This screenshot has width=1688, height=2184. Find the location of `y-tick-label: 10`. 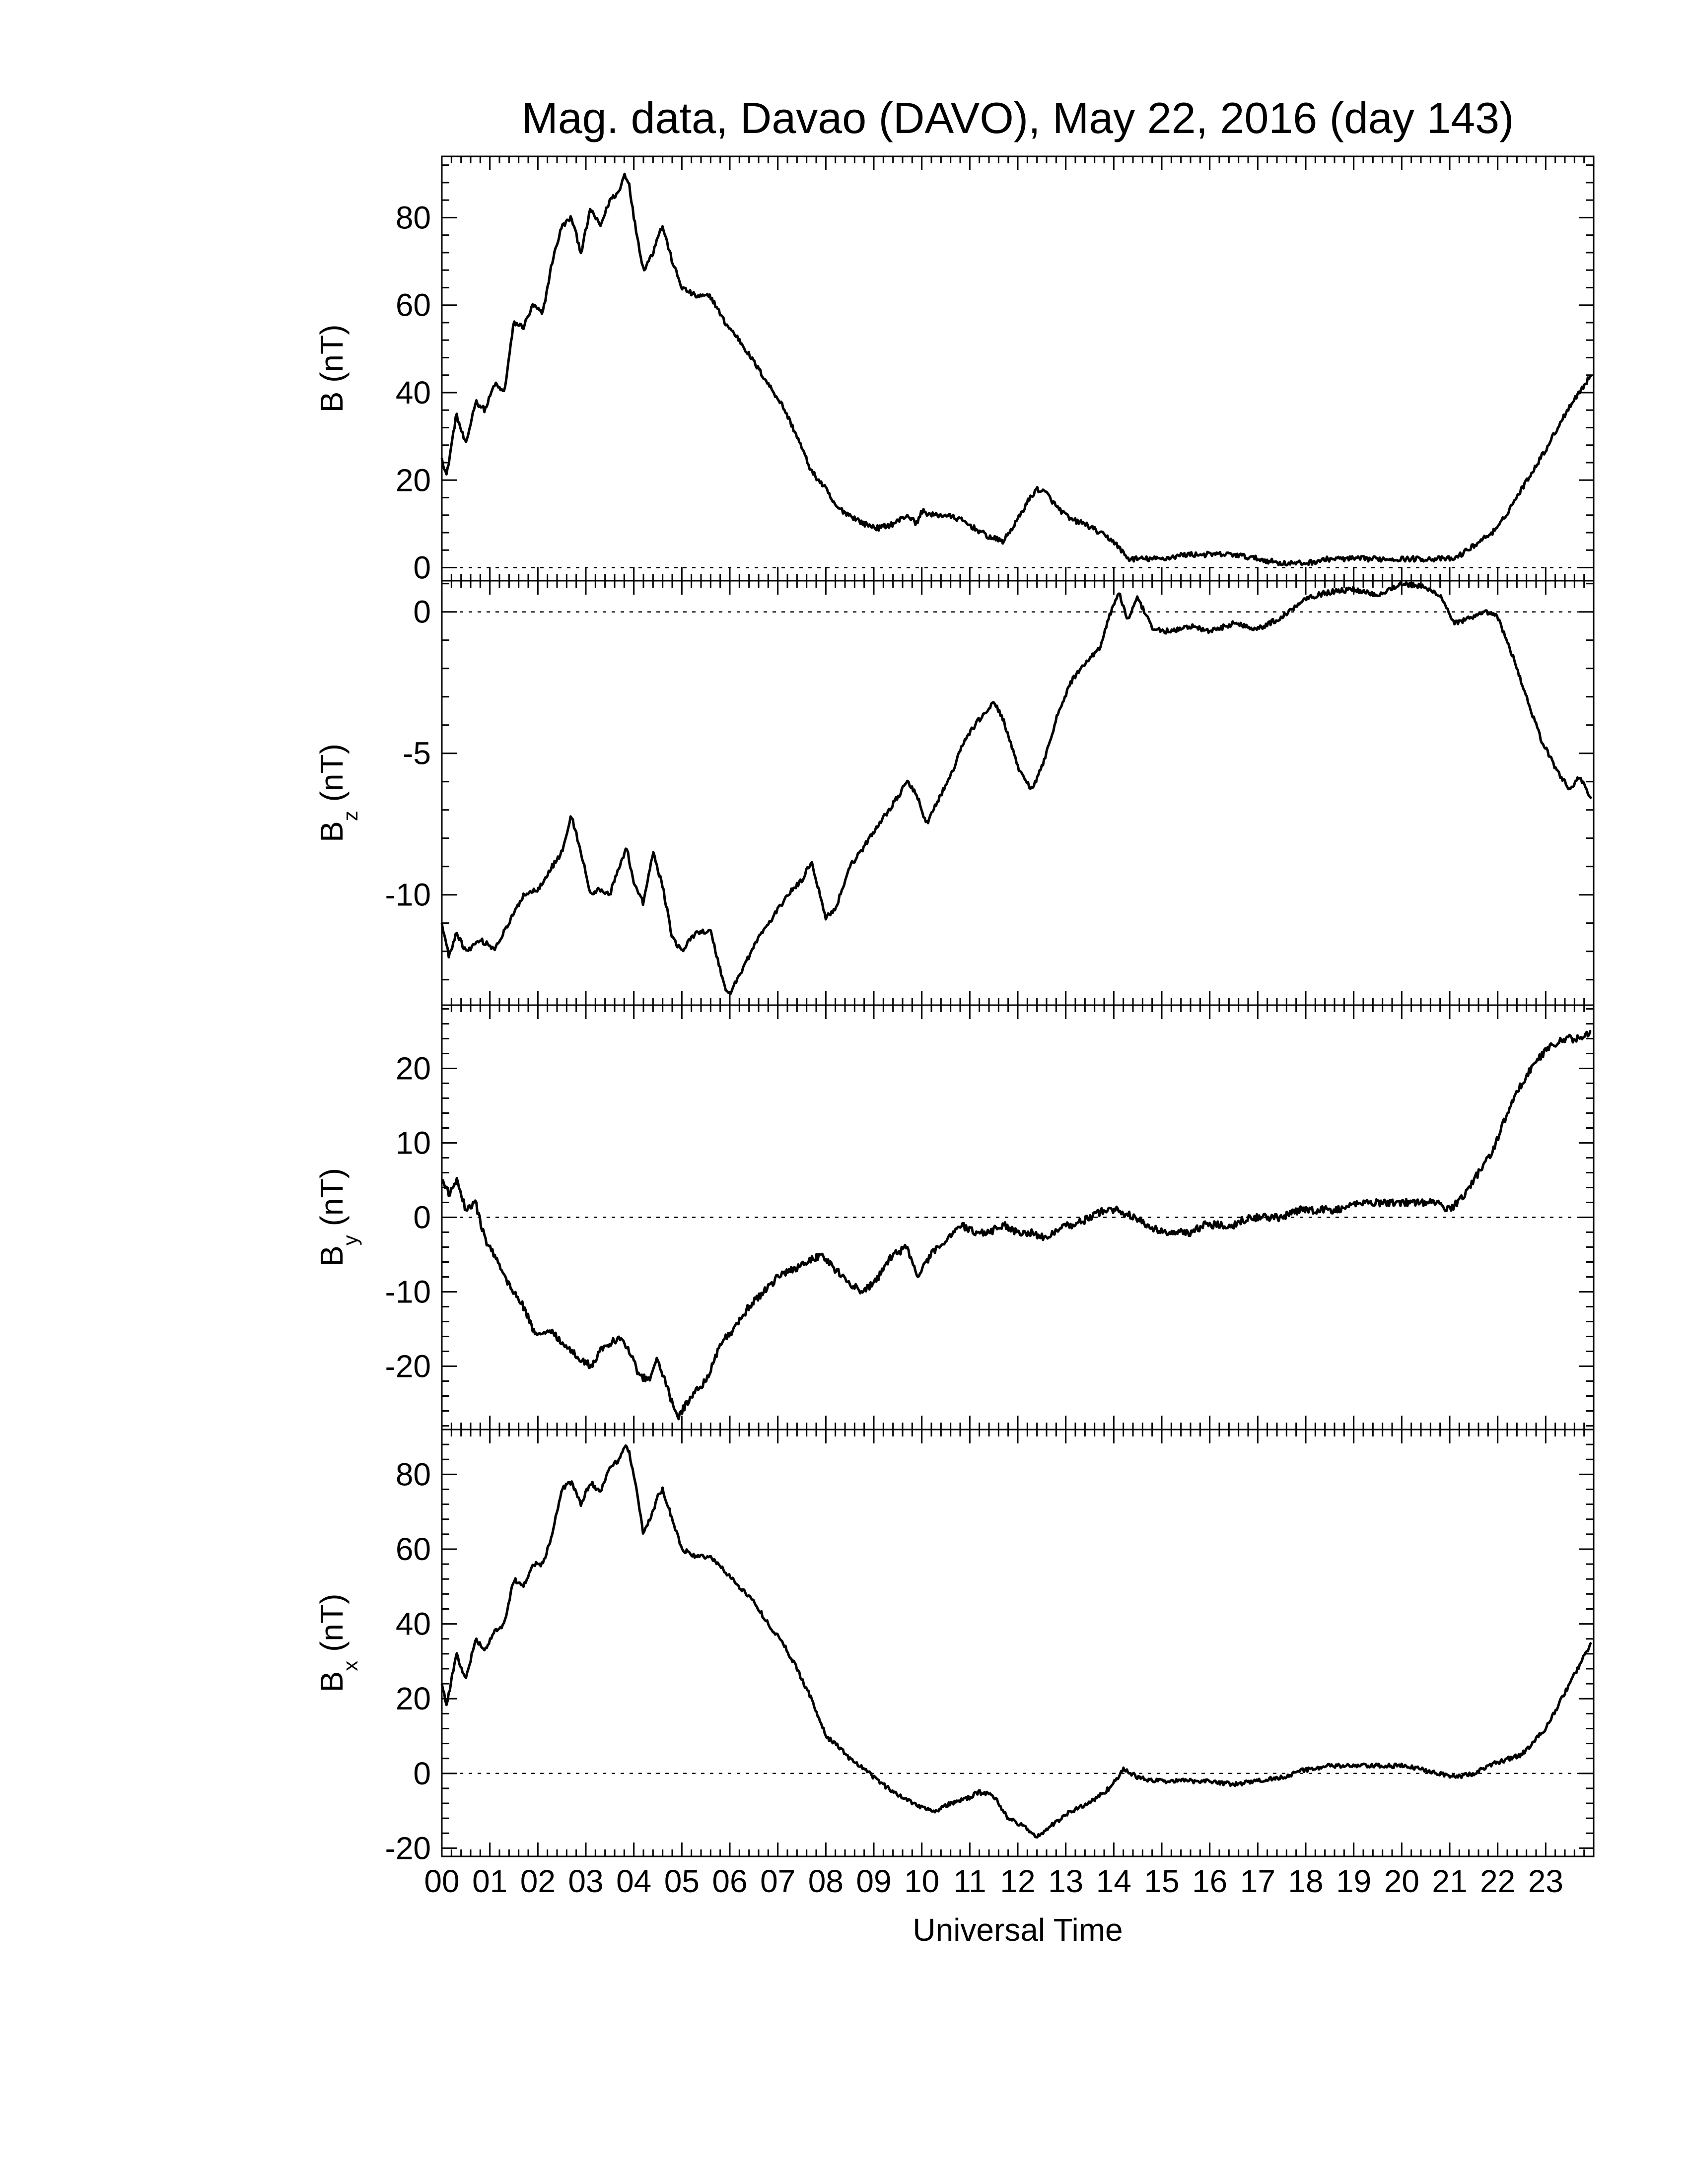

y-tick-label: 10 is located at coordinates (413, 1143).